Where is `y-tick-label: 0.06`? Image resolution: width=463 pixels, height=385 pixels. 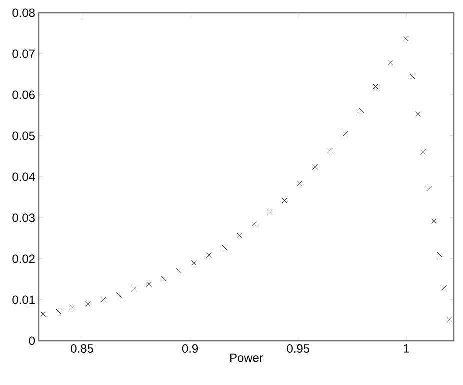 y-tick-label: 0.06 is located at coordinates (23, 95).